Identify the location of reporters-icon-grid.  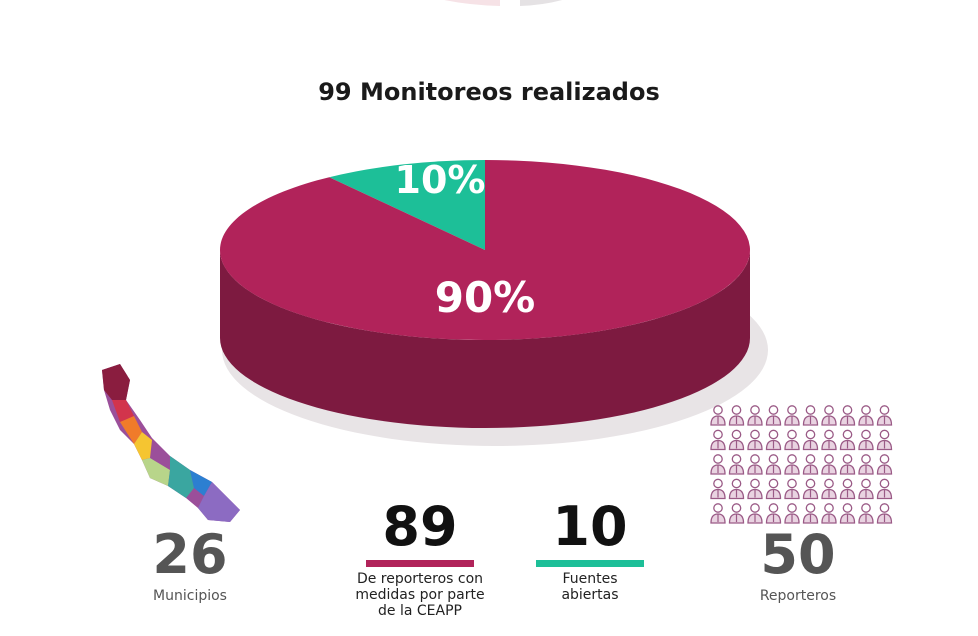
(801, 464).